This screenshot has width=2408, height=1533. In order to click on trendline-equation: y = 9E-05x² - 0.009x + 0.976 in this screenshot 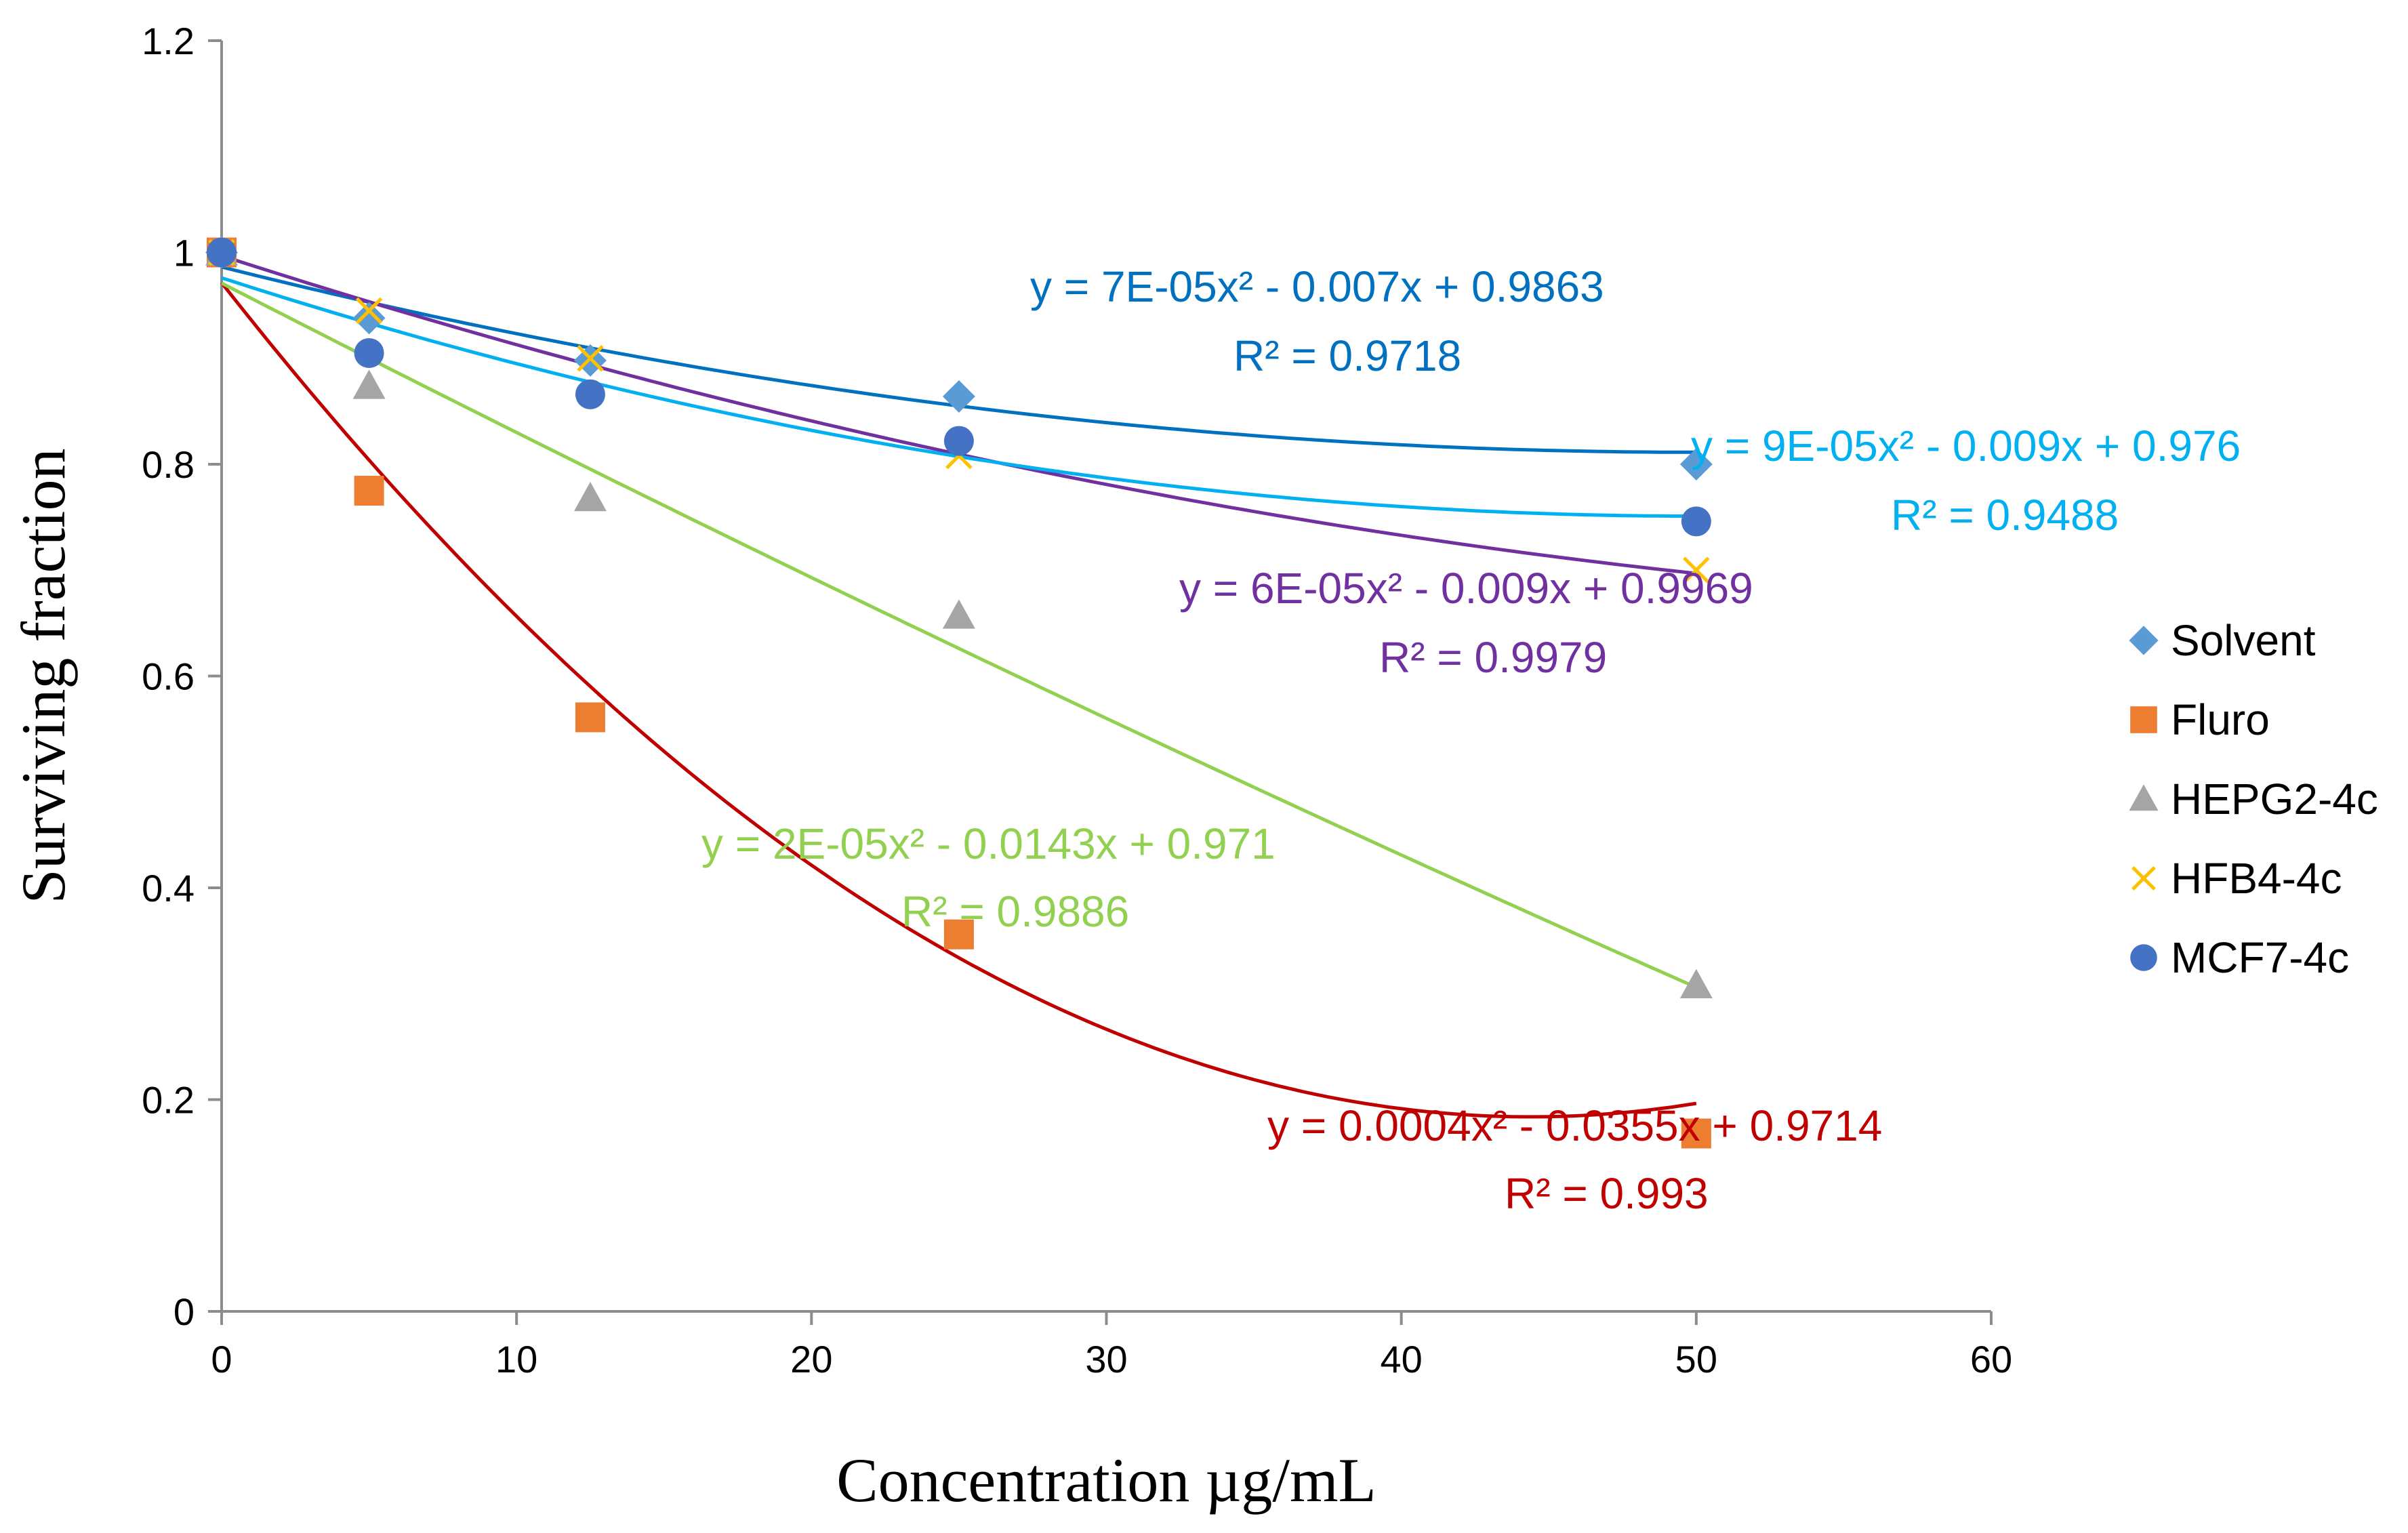, I will do `click(1966, 446)`.